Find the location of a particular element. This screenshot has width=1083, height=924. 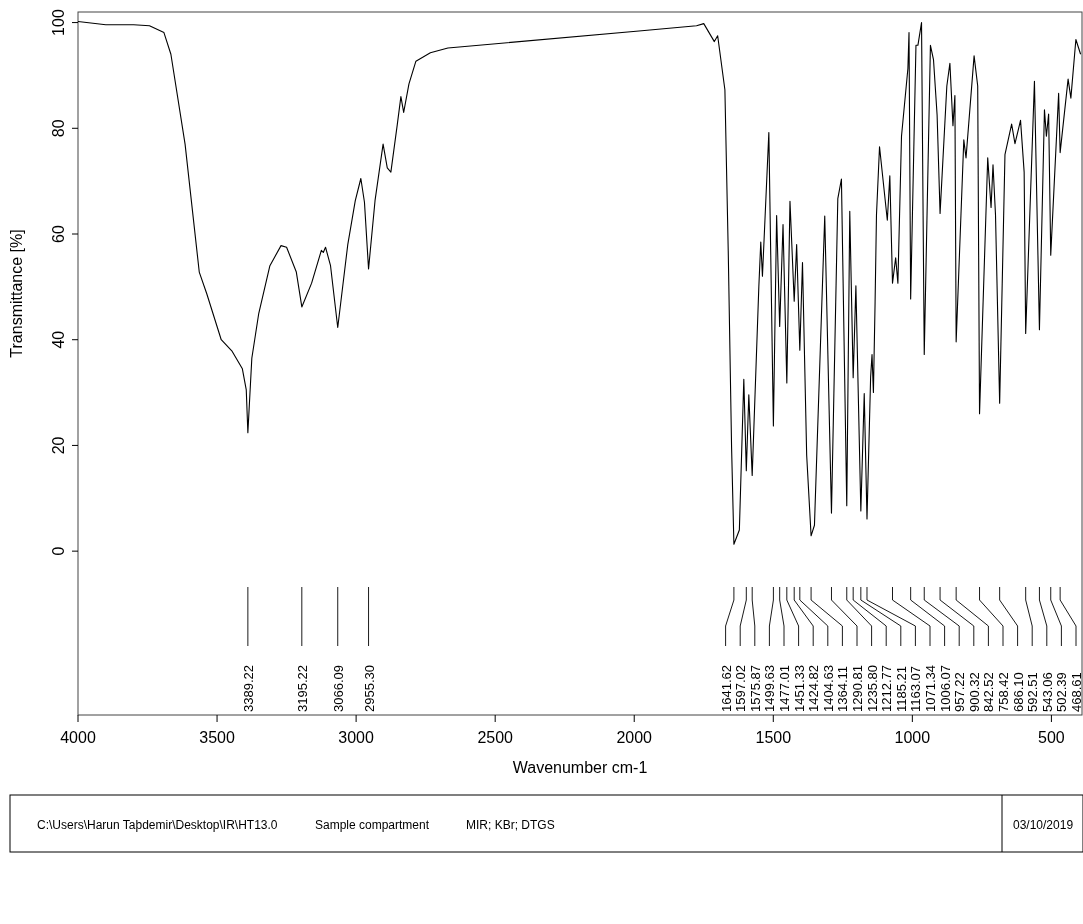

y-tick-label: 100 is located at coordinates (58, 22).